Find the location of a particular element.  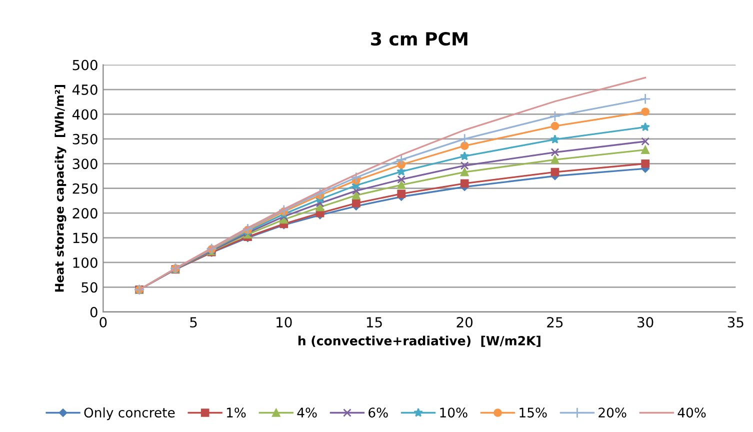

y-tick-label: 350 is located at coordinates (85, 139).